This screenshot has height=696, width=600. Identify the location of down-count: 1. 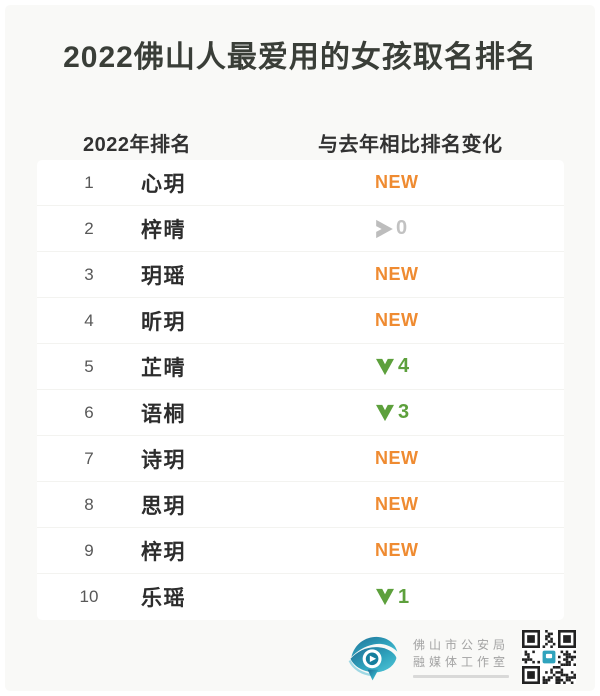
(404, 596).